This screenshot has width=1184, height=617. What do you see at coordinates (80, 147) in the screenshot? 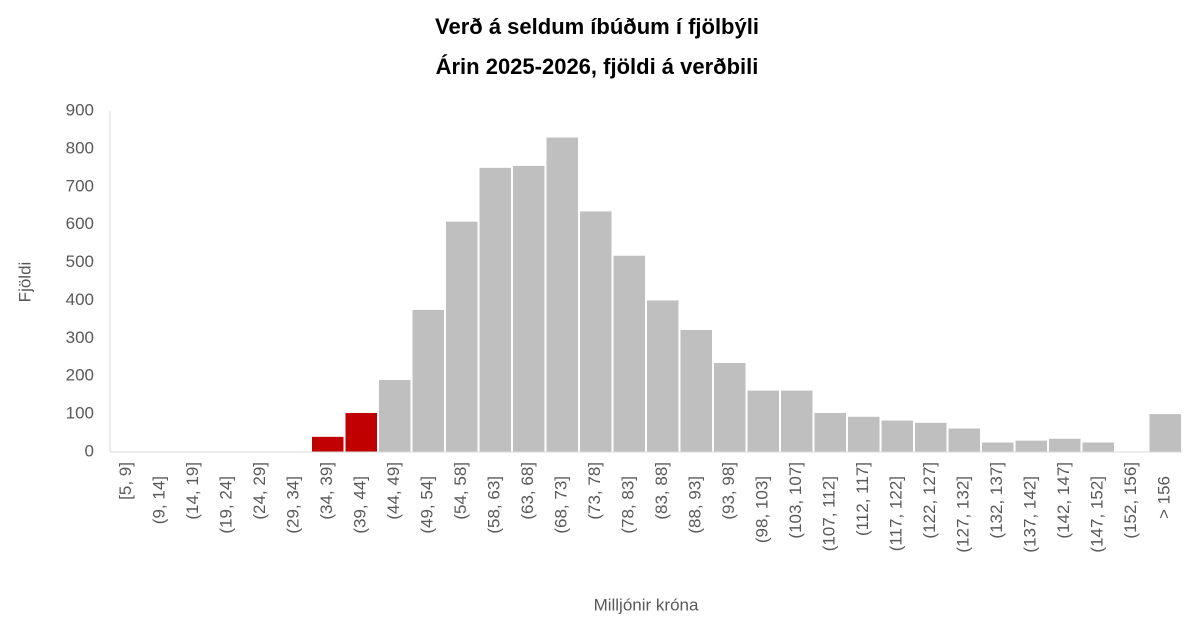
I see `y-tick-label: 800` at bounding box center [80, 147].